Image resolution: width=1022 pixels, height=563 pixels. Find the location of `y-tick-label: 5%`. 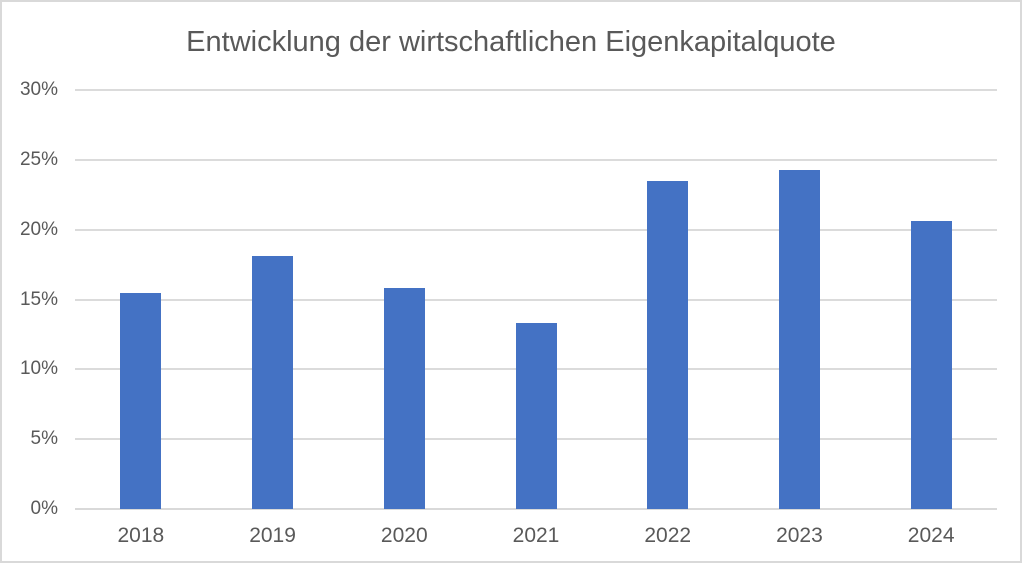

y-tick-label: 5% is located at coordinates (44, 439).